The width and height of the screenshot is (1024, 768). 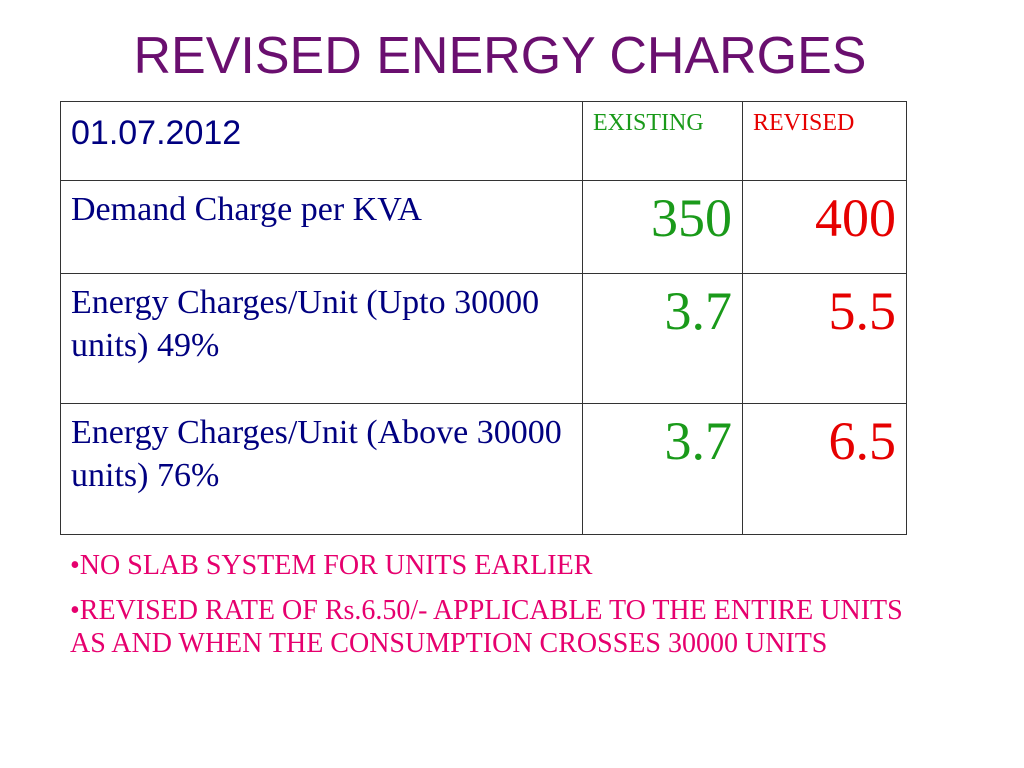 What do you see at coordinates (824, 141) in the screenshot?
I see `header-revised: REVISED` at bounding box center [824, 141].